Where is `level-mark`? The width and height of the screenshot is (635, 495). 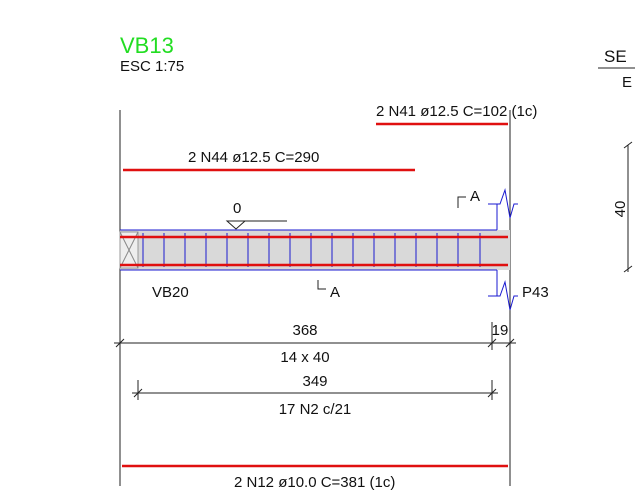
level-mark is located at coordinates (236, 225).